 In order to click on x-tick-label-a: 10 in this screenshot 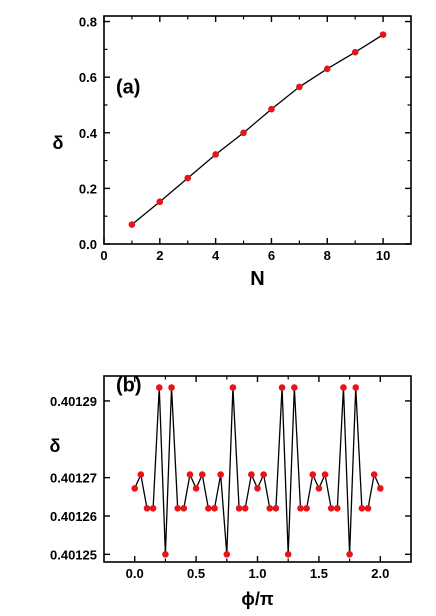, I will do `click(383, 255)`.